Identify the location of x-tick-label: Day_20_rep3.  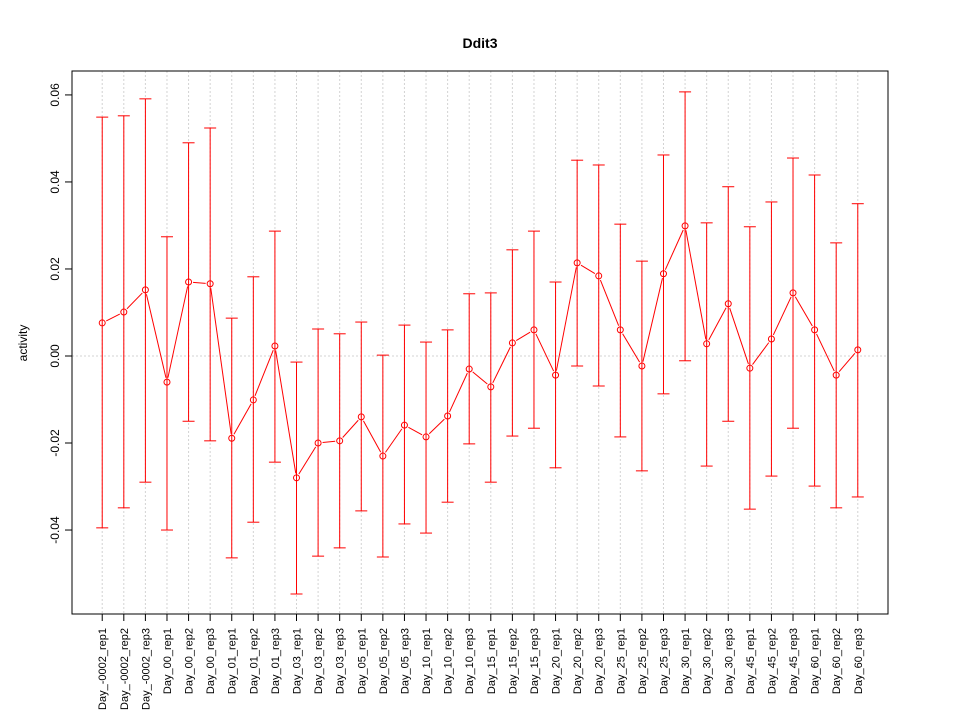
(600, 661).